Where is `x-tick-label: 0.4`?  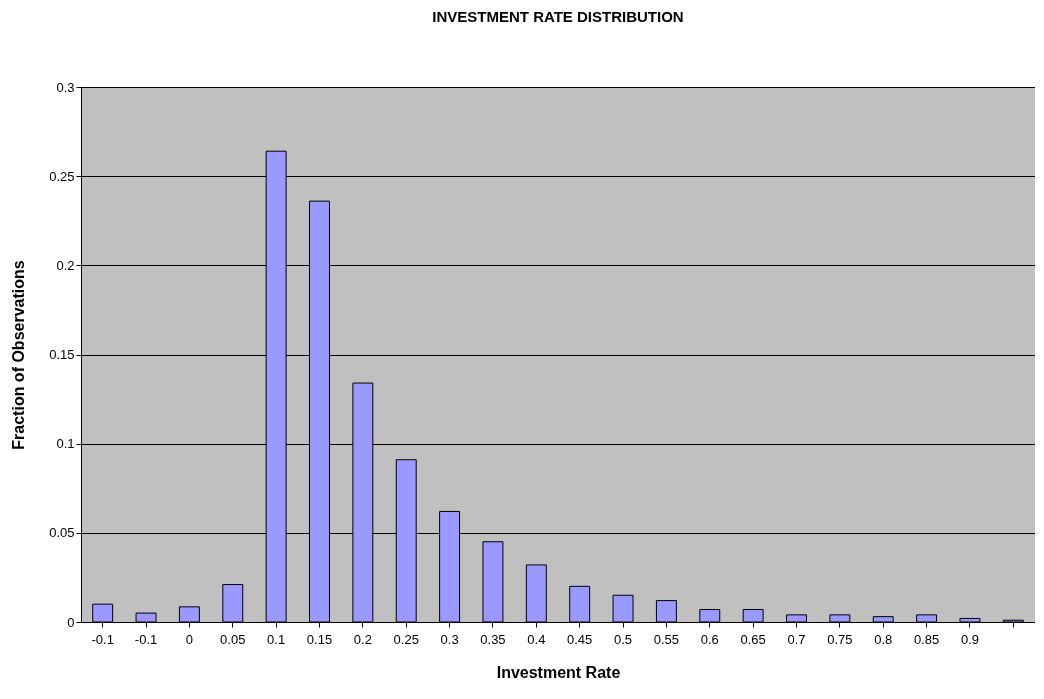
x-tick-label: 0.4 is located at coordinates (536, 639).